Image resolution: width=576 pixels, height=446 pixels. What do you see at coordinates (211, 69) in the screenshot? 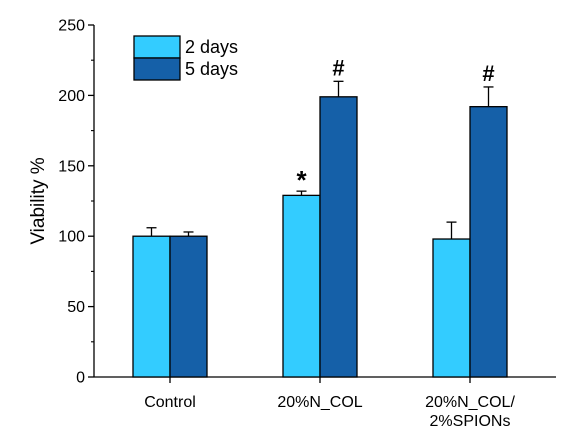
I see `legend-label: 5 days` at bounding box center [211, 69].